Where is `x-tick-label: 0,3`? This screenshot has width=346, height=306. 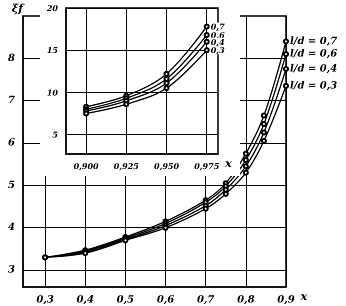 x-tick-label: 0,3 is located at coordinates (45, 300).